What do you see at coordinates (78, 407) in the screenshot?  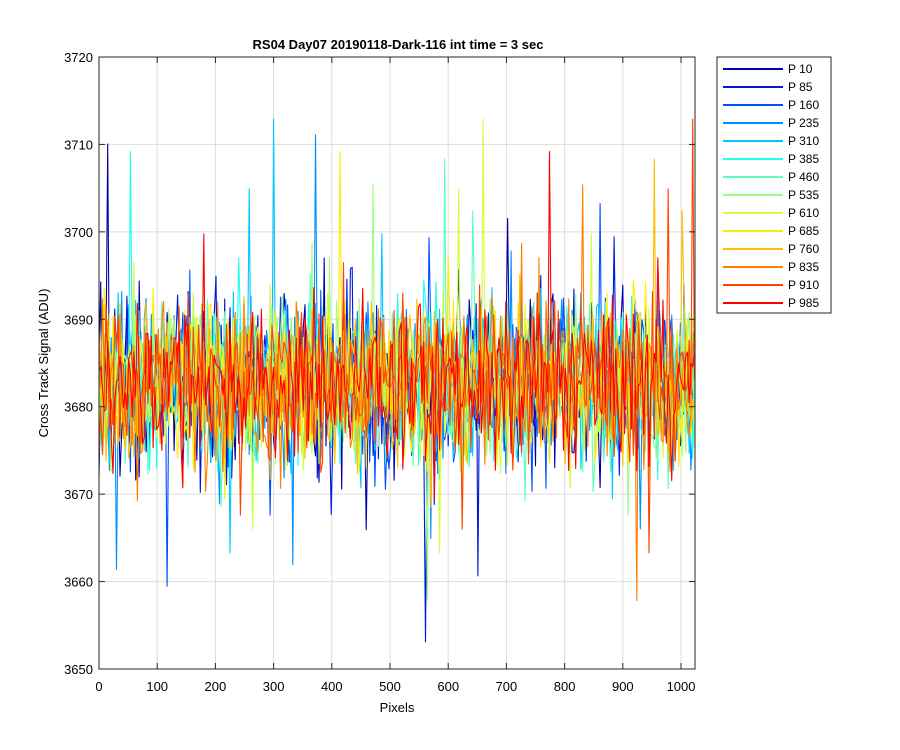 I see `y-tick-label-3: 3680` at bounding box center [78, 407].